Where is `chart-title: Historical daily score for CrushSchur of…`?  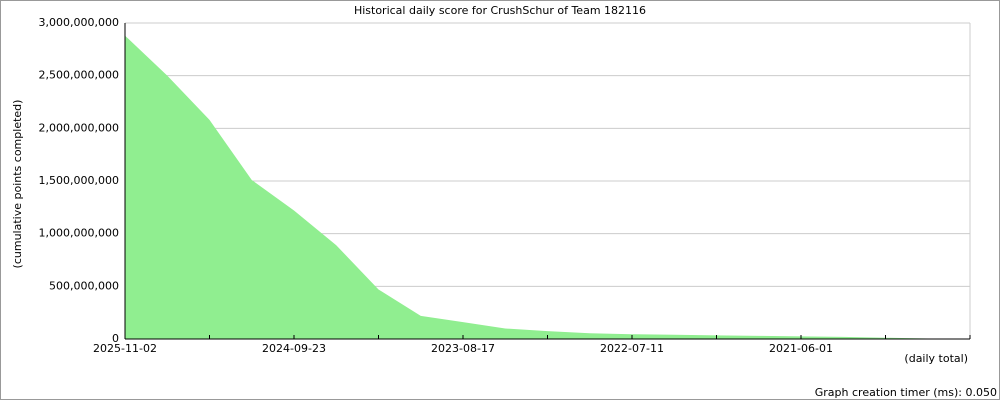
chart-title: Historical daily score for CrushSchur of… is located at coordinates (500, 10).